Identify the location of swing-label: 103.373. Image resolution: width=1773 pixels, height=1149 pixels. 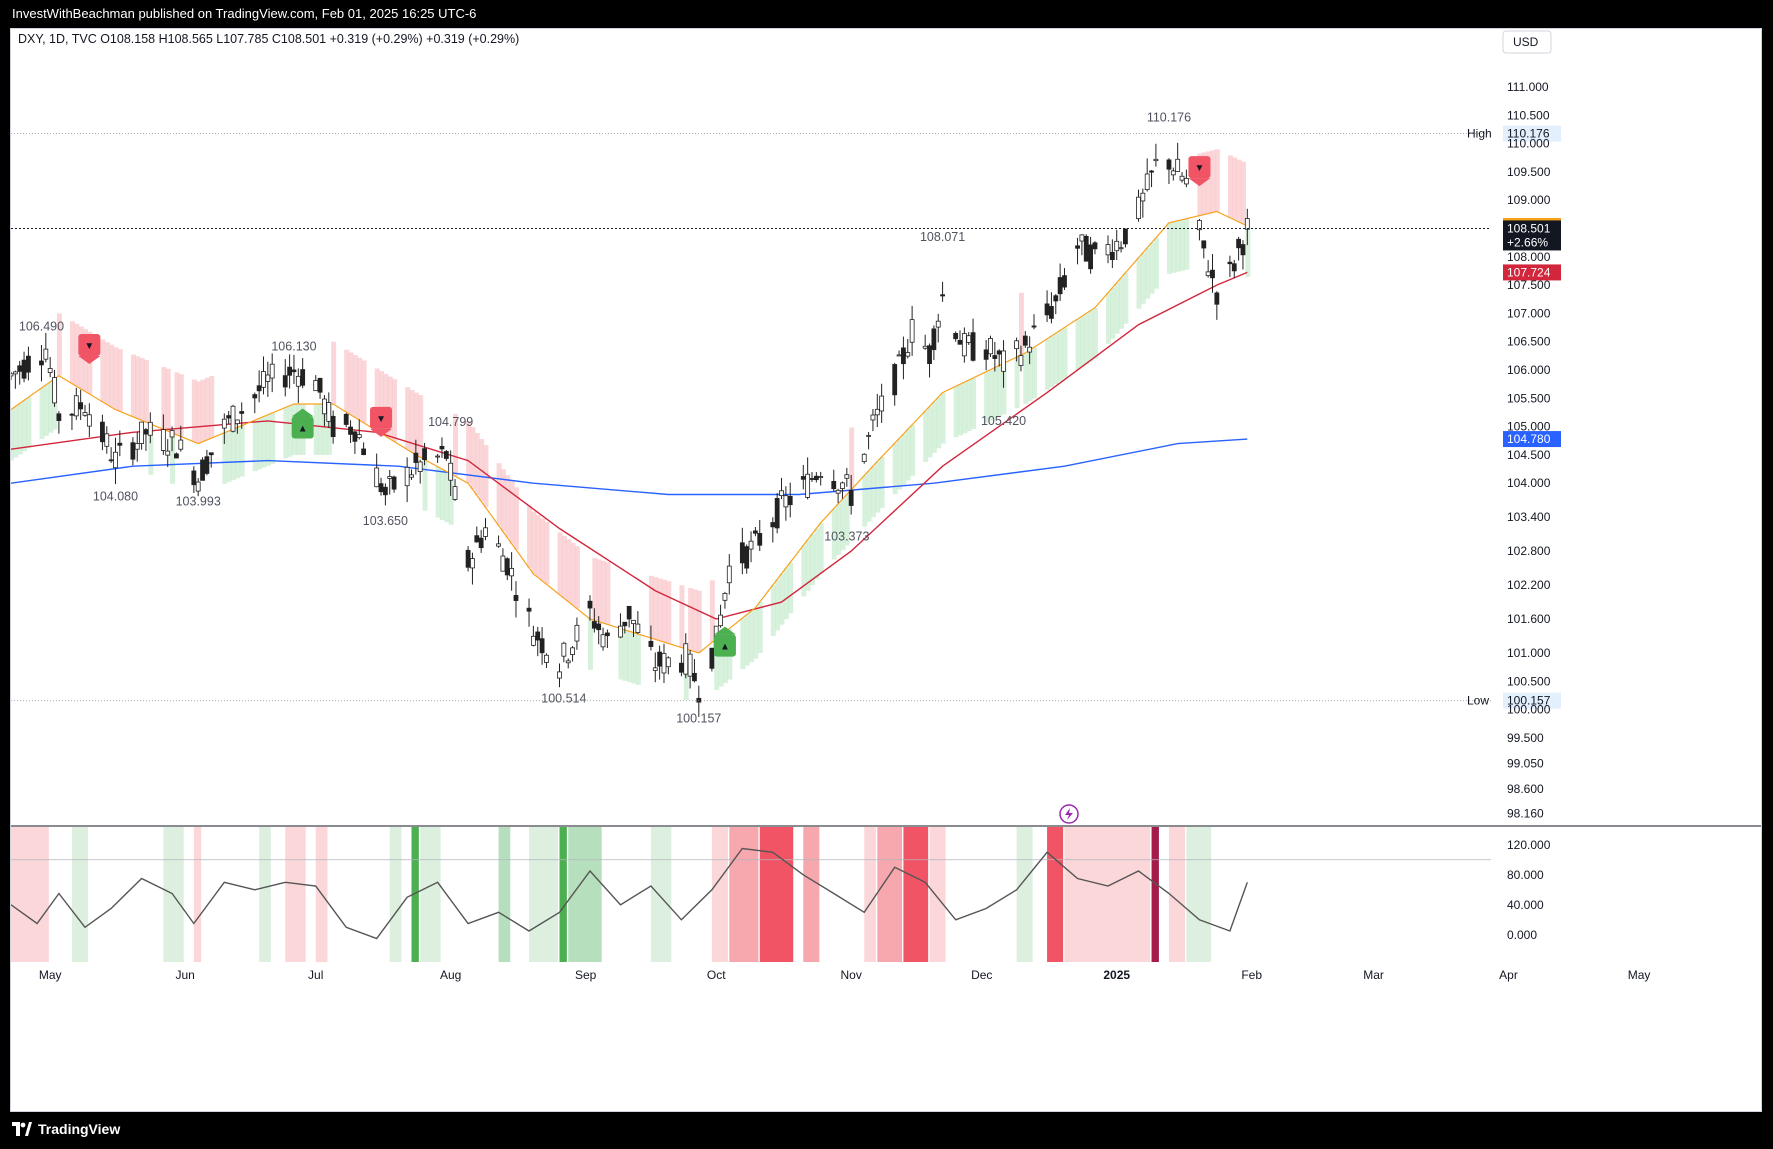
(846, 537).